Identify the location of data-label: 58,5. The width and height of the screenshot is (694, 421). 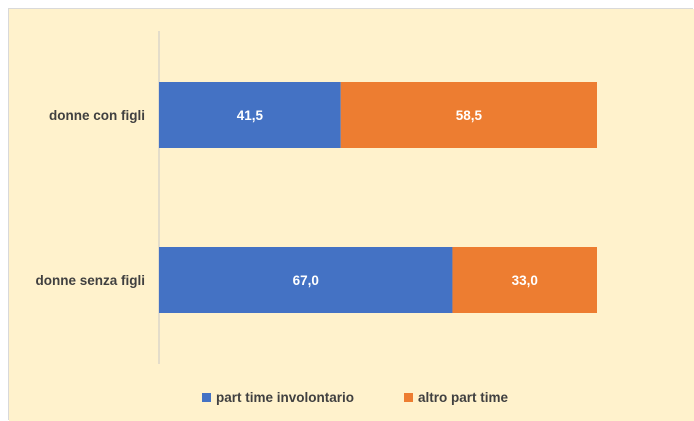
(469, 115).